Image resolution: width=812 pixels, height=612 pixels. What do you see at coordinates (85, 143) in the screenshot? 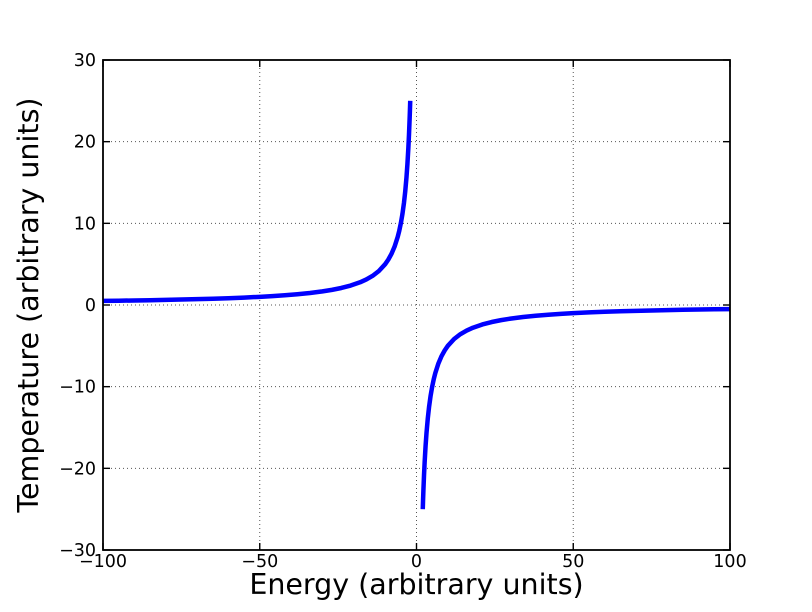
I see `y-tick-label: 20` at bounding box center [85, 143].